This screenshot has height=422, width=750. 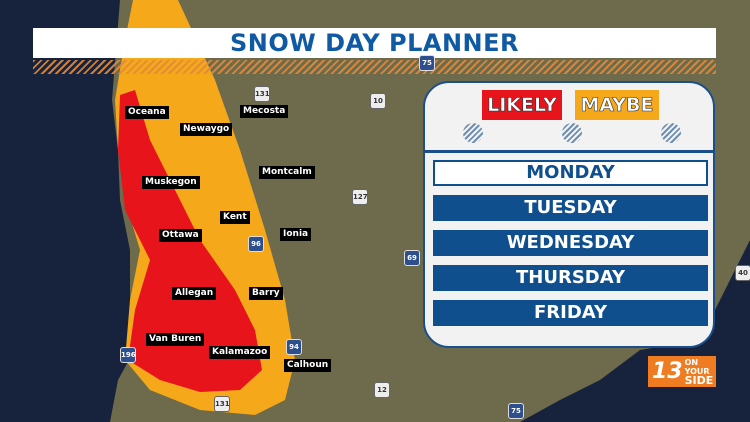 What do you see at coordinates (256, 244) in the screenshot?
I see `highway-shield: 96` at bounding box center [256, 244].